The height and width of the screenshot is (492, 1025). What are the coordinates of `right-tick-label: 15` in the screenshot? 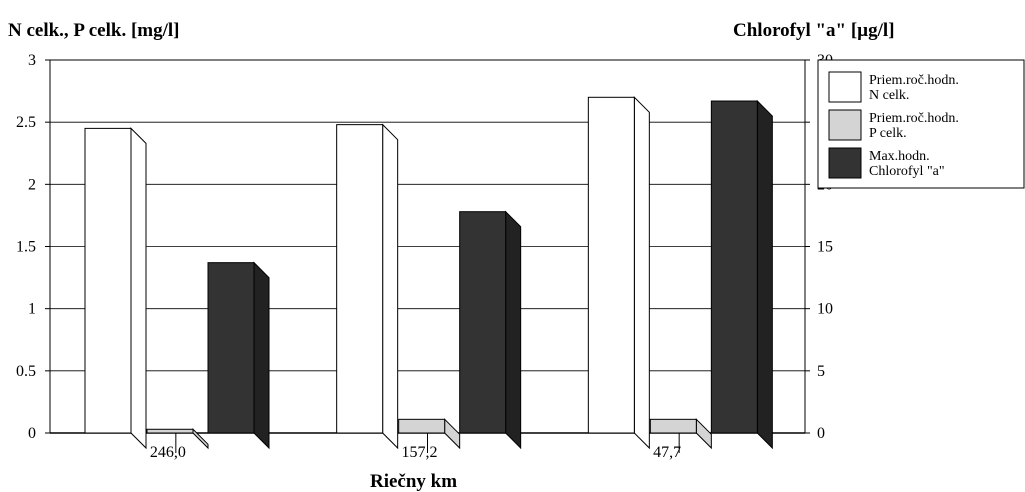 It's located at (825, 247).